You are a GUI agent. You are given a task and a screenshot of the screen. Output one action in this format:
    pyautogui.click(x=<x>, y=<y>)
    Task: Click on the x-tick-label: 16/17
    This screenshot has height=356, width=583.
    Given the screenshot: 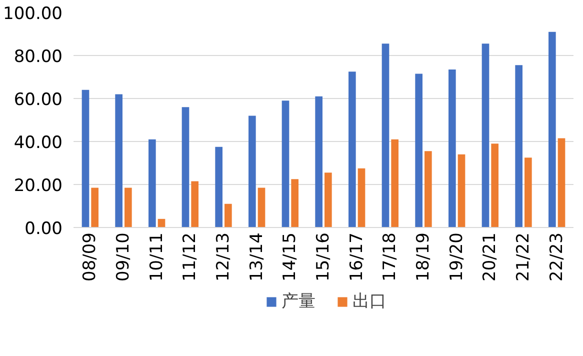 What is the action you would take?
    pyautogui.click(x=356, y=257)
    